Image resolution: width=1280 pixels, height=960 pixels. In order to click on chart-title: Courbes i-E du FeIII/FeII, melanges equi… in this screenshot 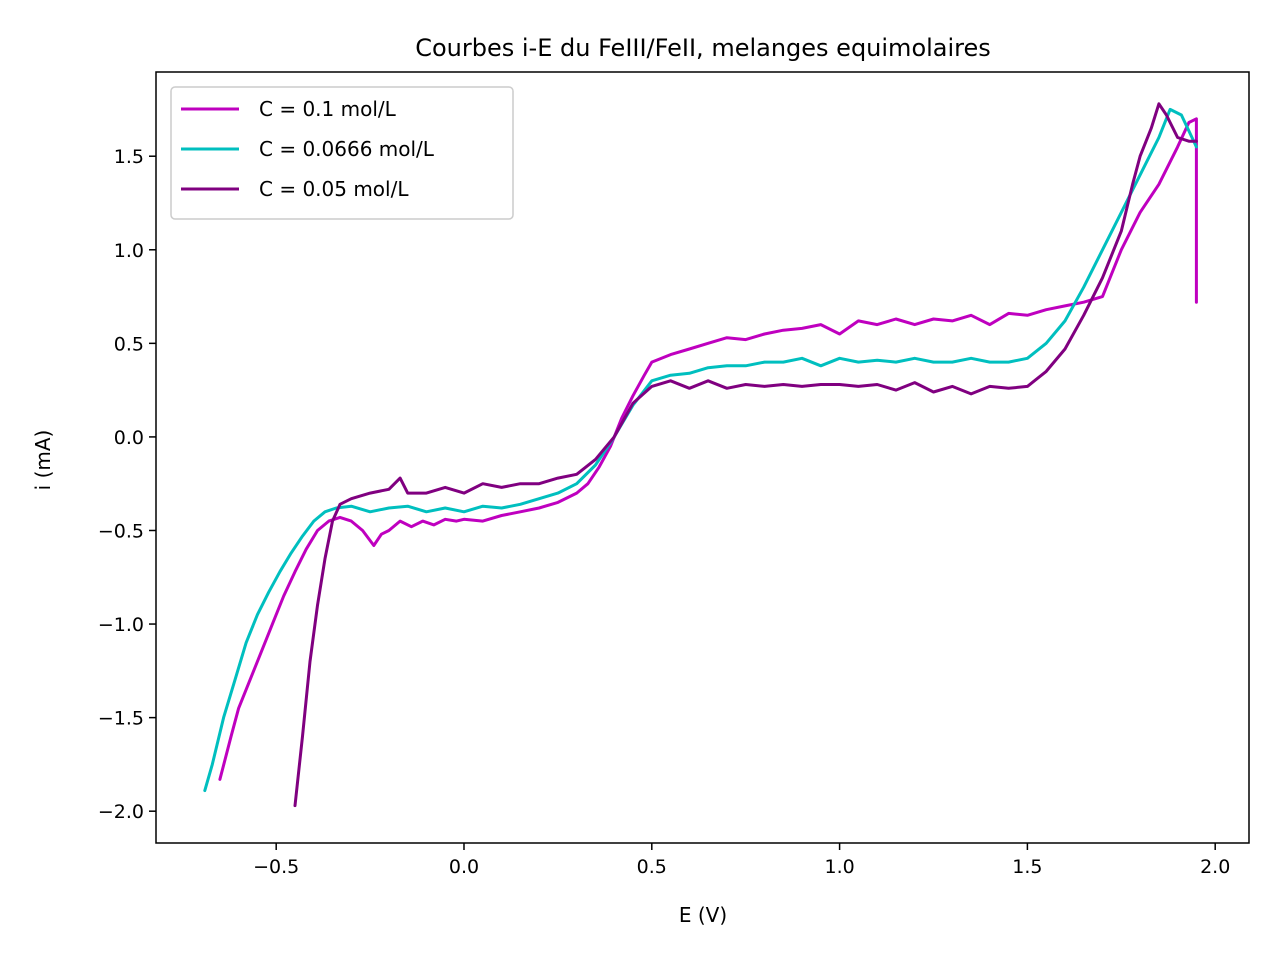, I will do `click(703, 48)`.